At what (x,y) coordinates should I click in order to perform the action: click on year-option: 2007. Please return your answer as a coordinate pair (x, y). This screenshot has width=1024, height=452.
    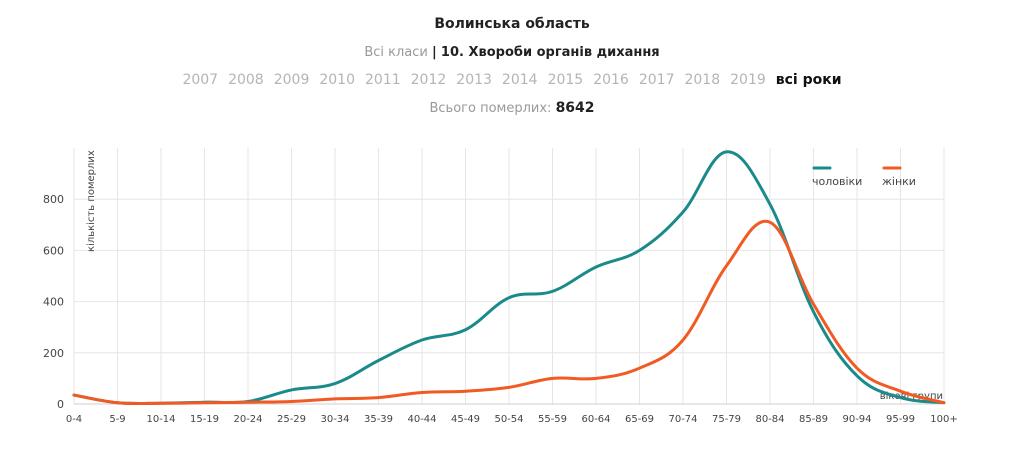
    Looking at the image, I should click on (200, 80).